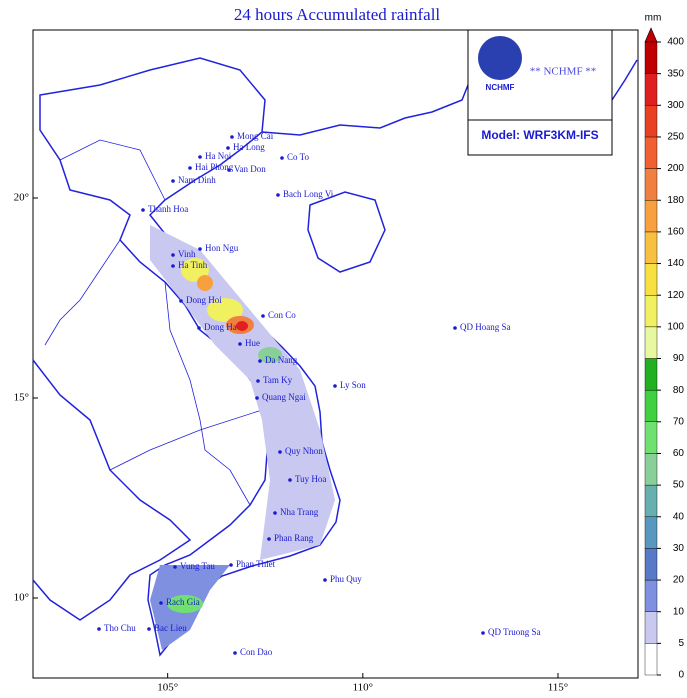 This screenshot has height=698, width=687. I want to click on colorbar-label: 20, so click(679, 580).